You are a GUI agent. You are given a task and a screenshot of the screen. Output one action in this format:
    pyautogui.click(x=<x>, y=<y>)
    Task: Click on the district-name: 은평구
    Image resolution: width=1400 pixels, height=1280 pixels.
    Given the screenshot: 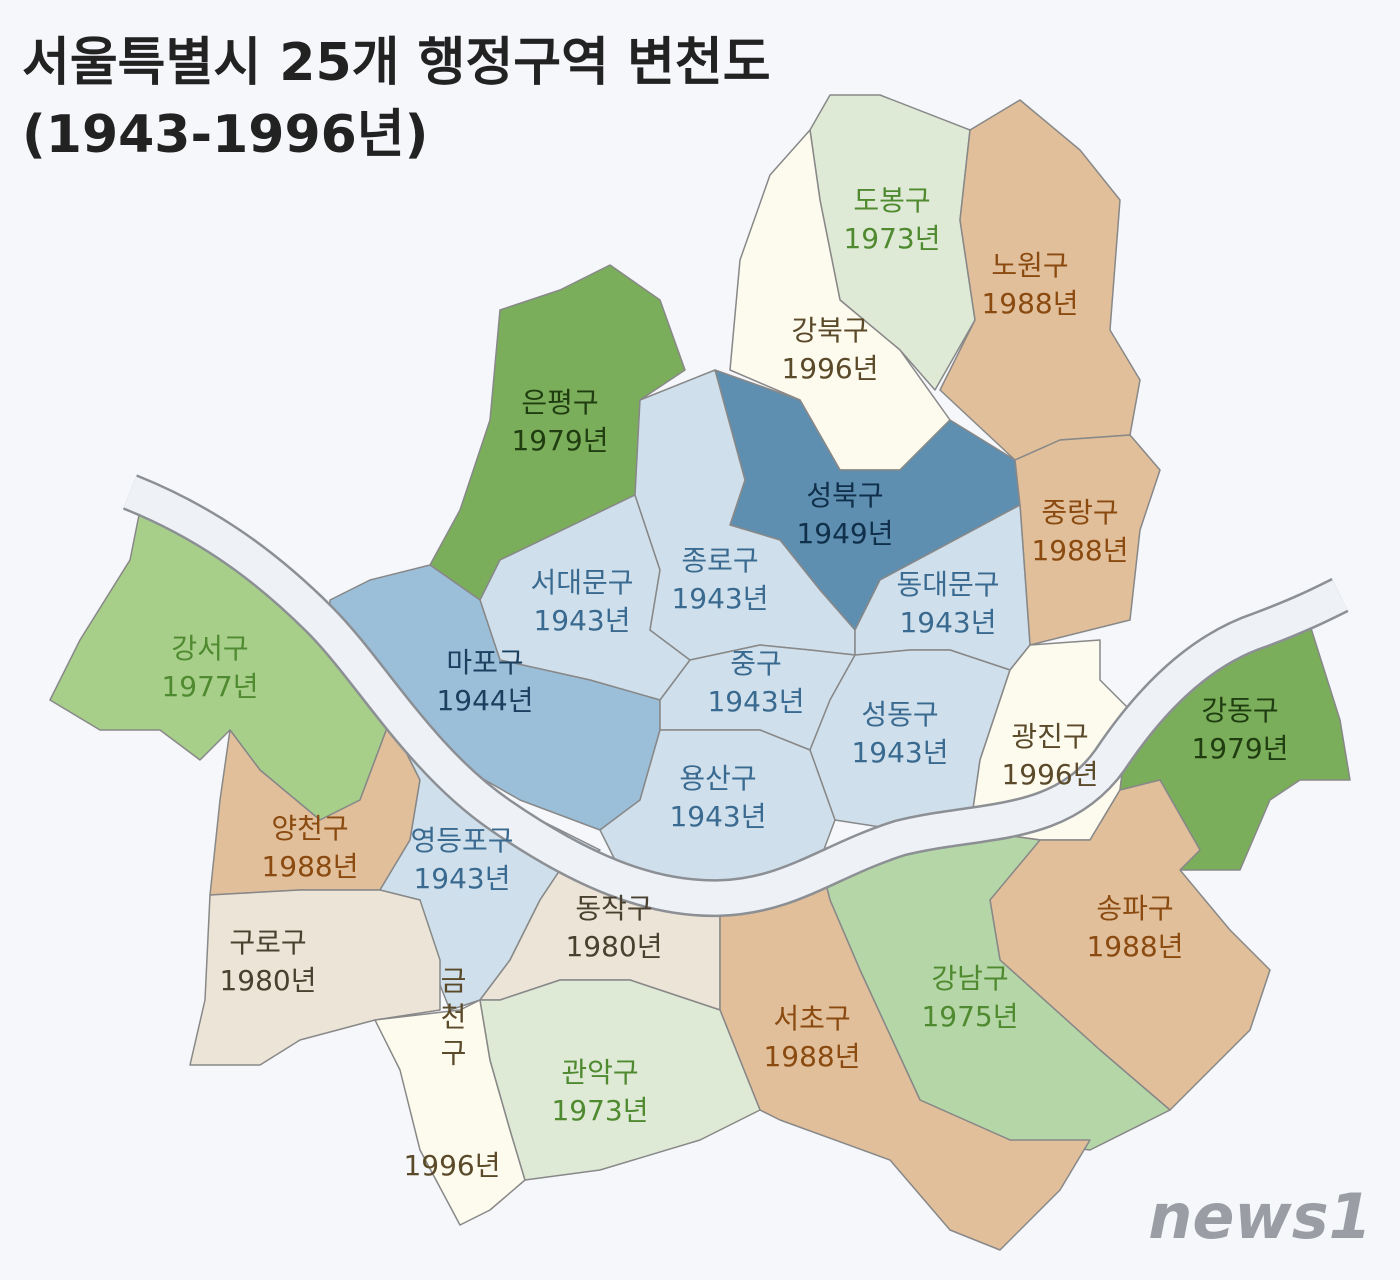 What is the action you would take?
    pyautogui.click(x=559, y=402)
    